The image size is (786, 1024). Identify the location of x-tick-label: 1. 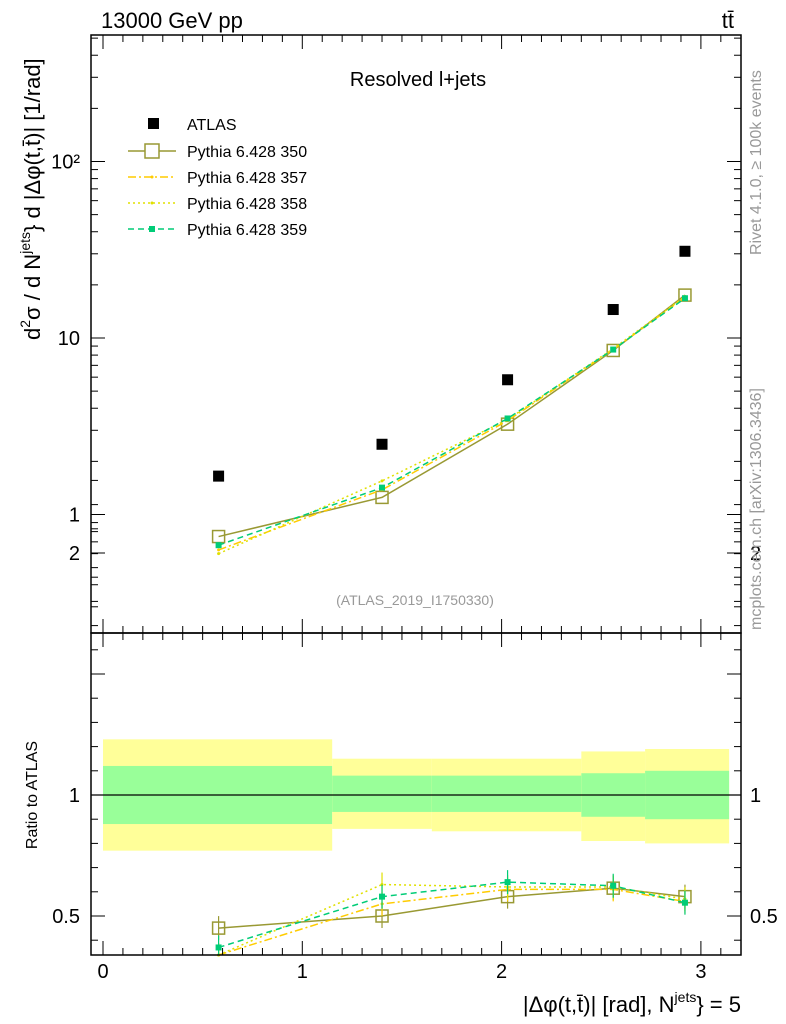
(302, 972).